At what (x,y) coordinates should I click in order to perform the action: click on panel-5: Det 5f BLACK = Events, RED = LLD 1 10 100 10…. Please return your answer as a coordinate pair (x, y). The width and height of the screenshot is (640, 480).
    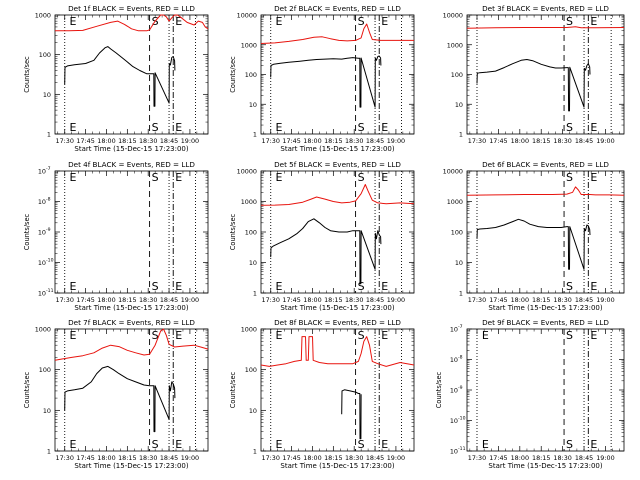
    Looking at the image, I should click on (322, 236).